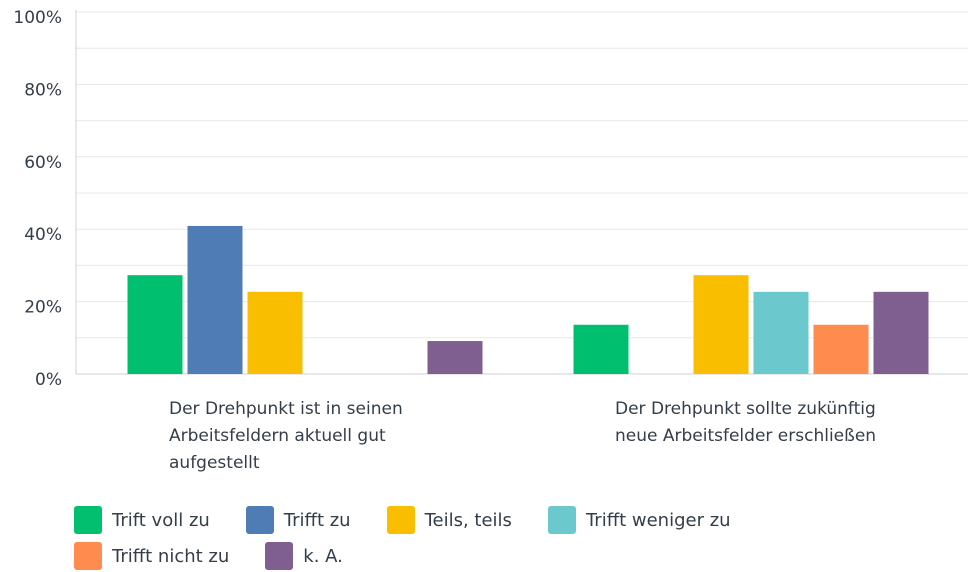 The image size is (968, 572). I want to click on legend-label: k. A., so click(323, 556).